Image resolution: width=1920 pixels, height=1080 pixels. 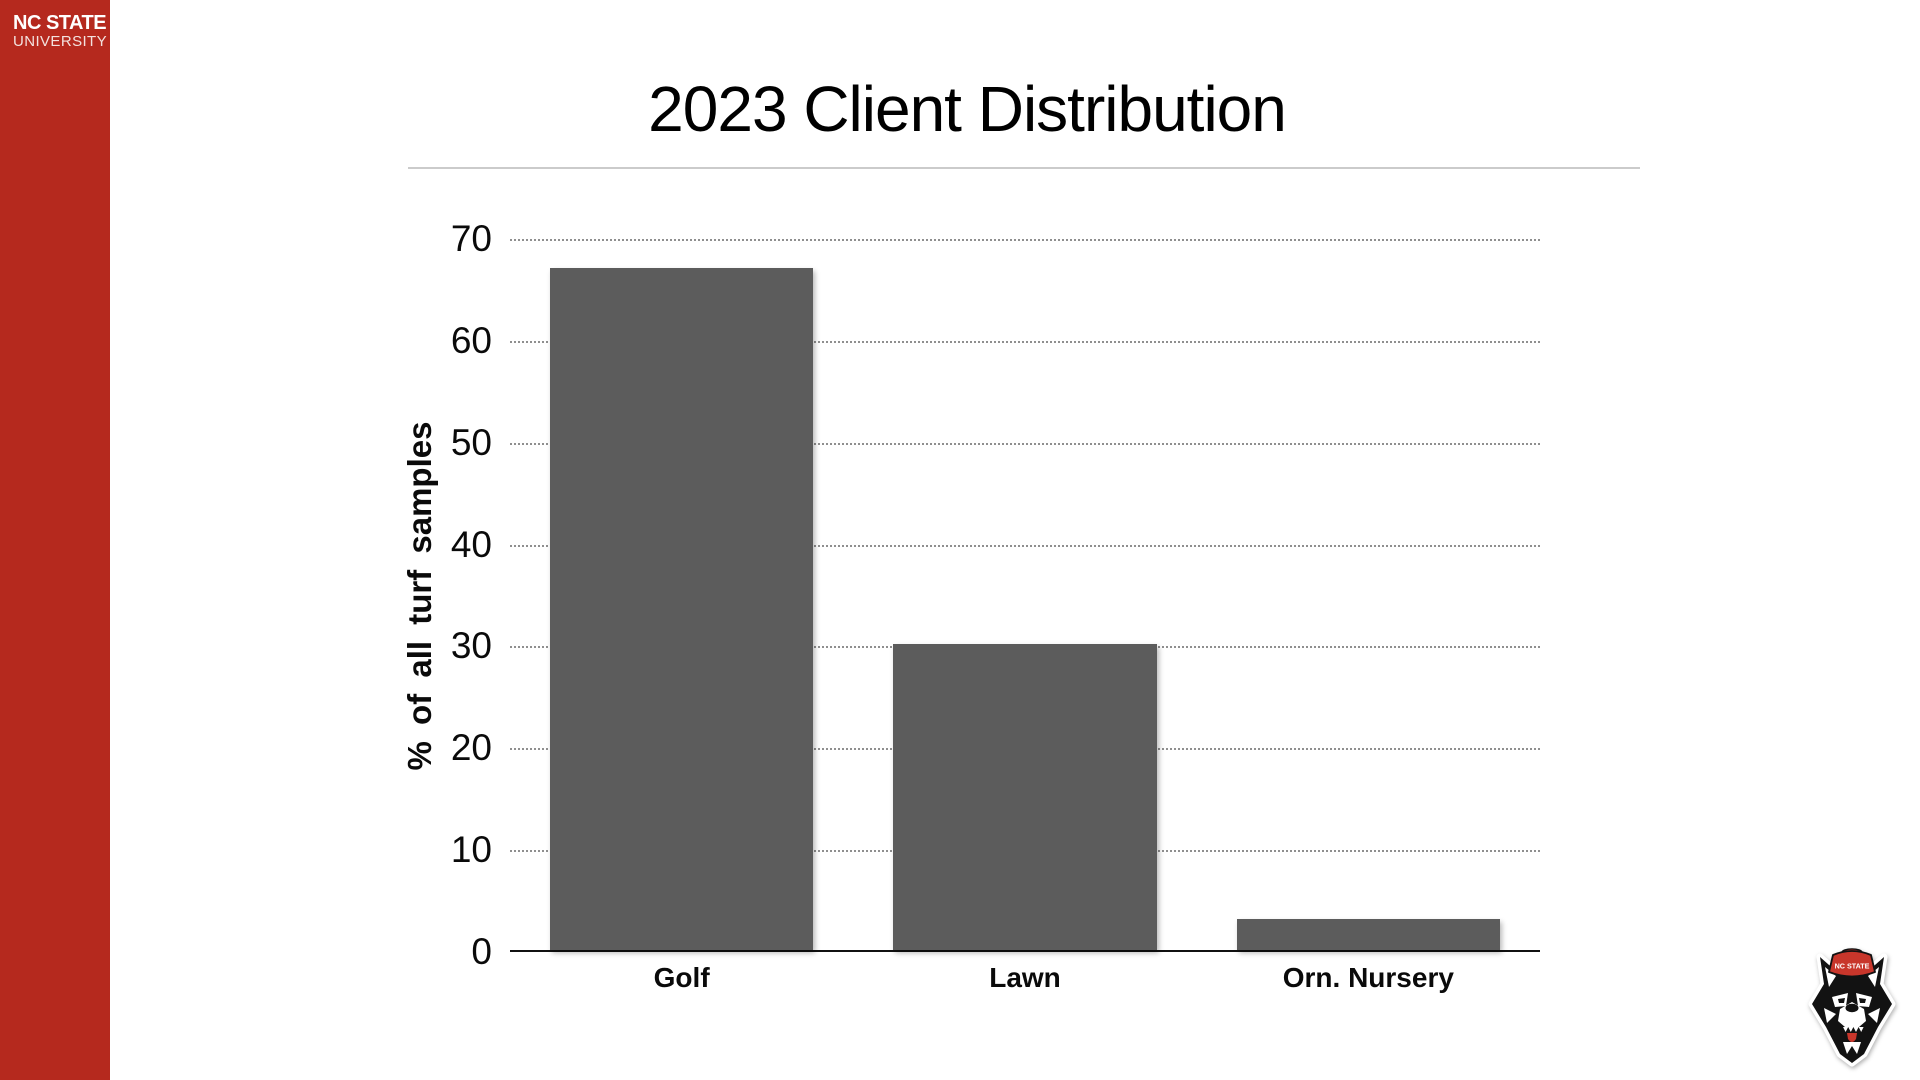 I want to click on x-category-label-orn-nursery: Orn. Nursery, so click(x=1368, y=977).